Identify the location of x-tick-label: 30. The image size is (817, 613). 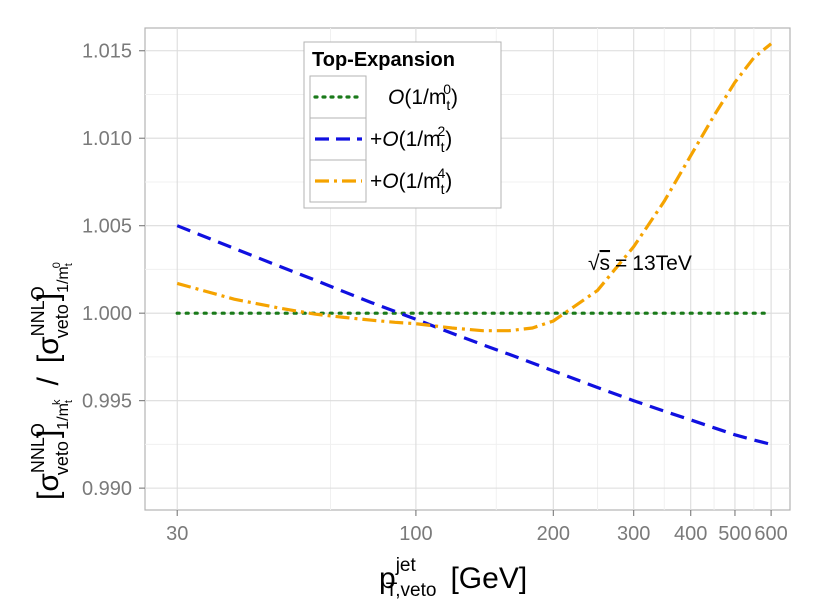
(177, 534).